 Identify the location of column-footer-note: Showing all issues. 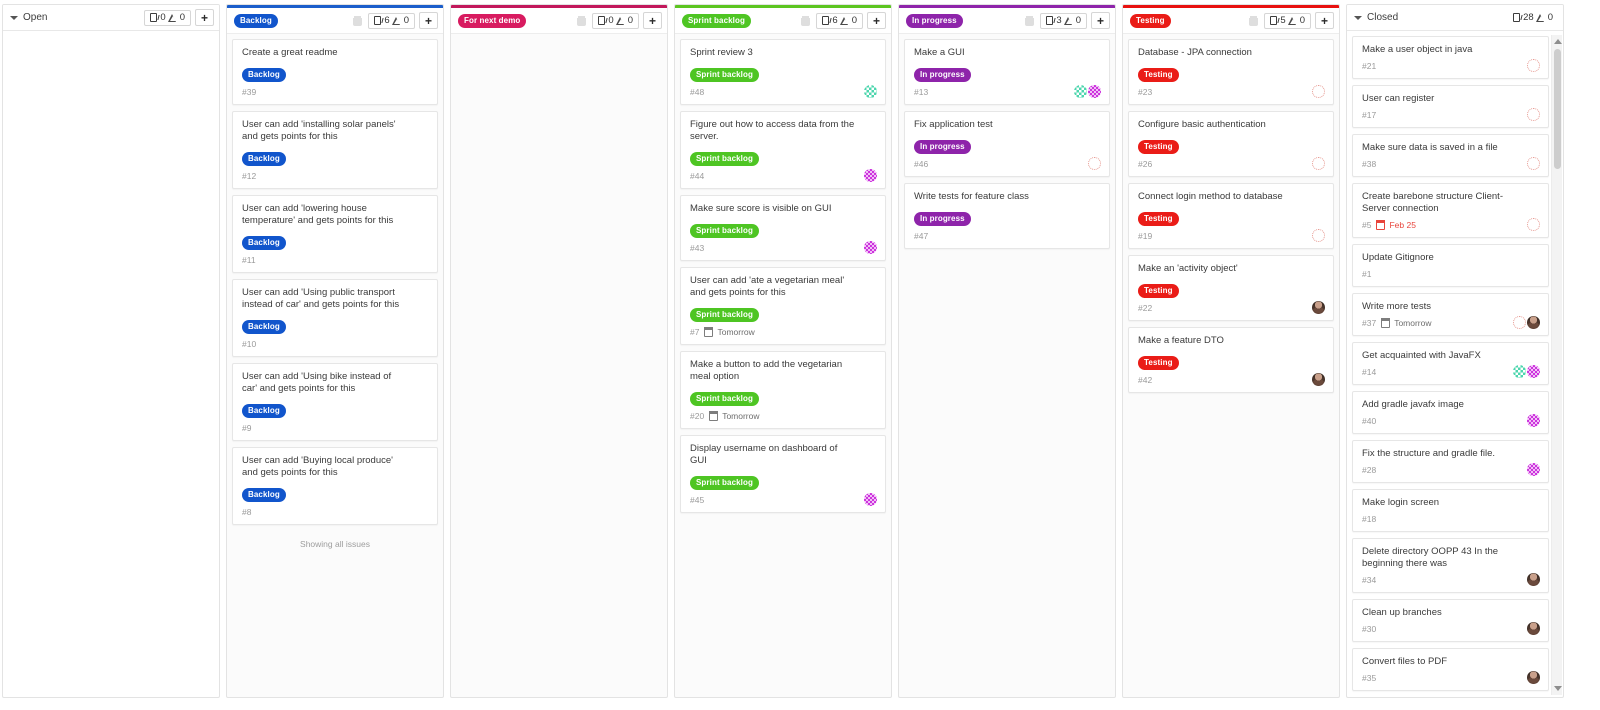
(335, 544).